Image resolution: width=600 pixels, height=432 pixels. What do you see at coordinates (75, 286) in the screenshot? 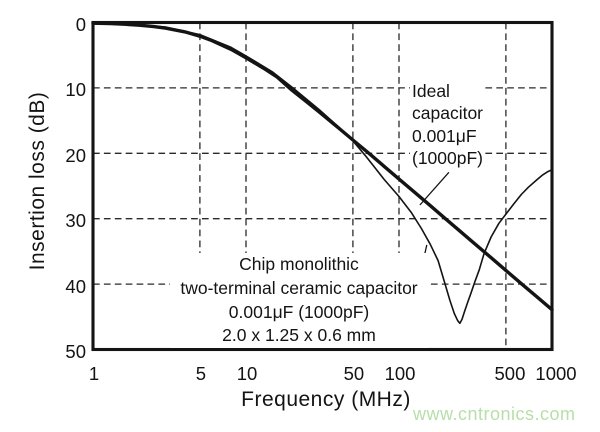
I see `y-tick-label: 40` at bounding box center [75, 286].